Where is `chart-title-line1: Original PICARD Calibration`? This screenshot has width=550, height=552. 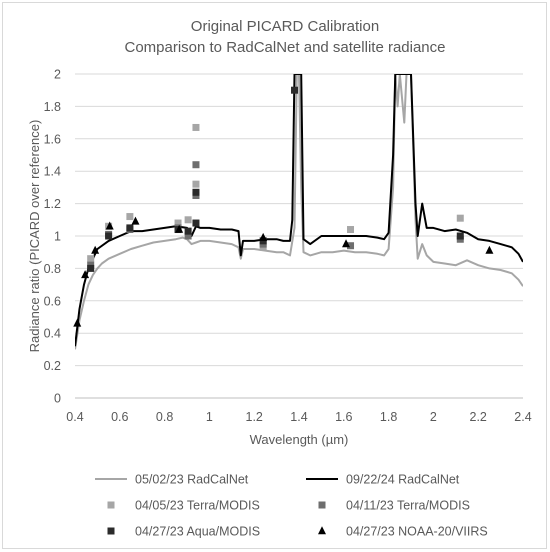 chart-title-line1: Original PICARD Calibration is located at coordinates (285, 26).